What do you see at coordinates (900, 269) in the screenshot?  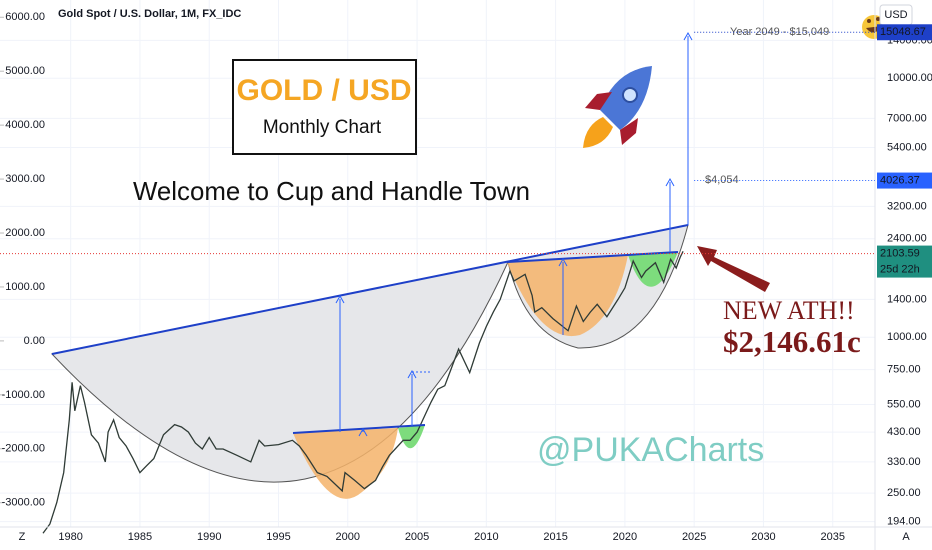 I see `countdown: 25d 22h` at bounding box center [900, 269].